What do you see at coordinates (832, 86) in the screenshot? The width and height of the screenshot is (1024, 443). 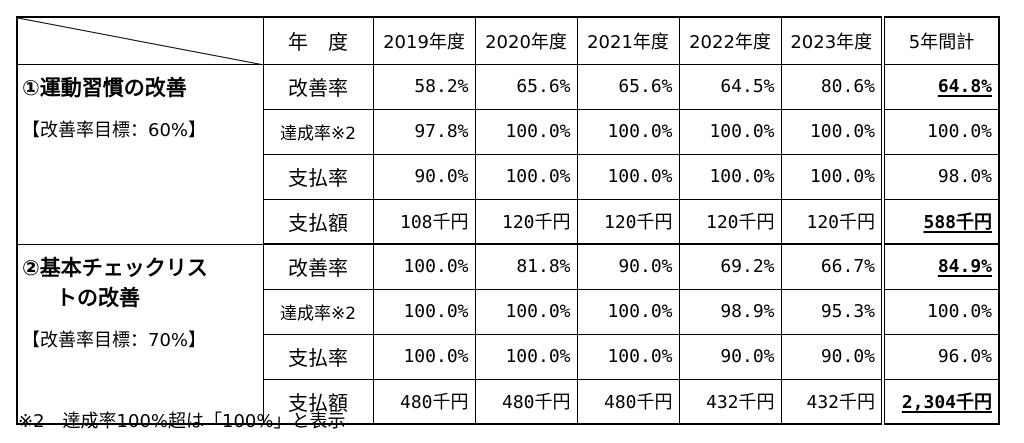 I see `value-cell: 80.6%` at bounding box center [832, 86].